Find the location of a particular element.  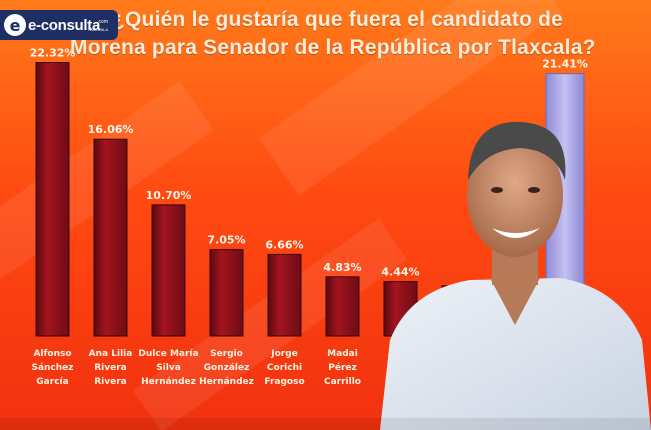

logo-e-icon: e is located at coordinates (15, 25).